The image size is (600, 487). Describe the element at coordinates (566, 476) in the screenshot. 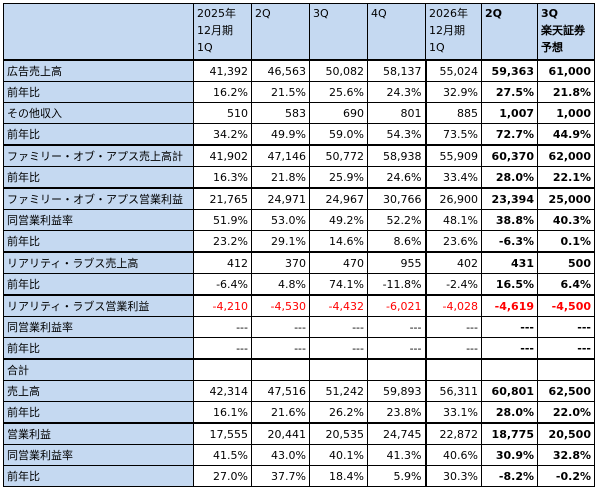

I see `table-cell: -0.2%` at that location.